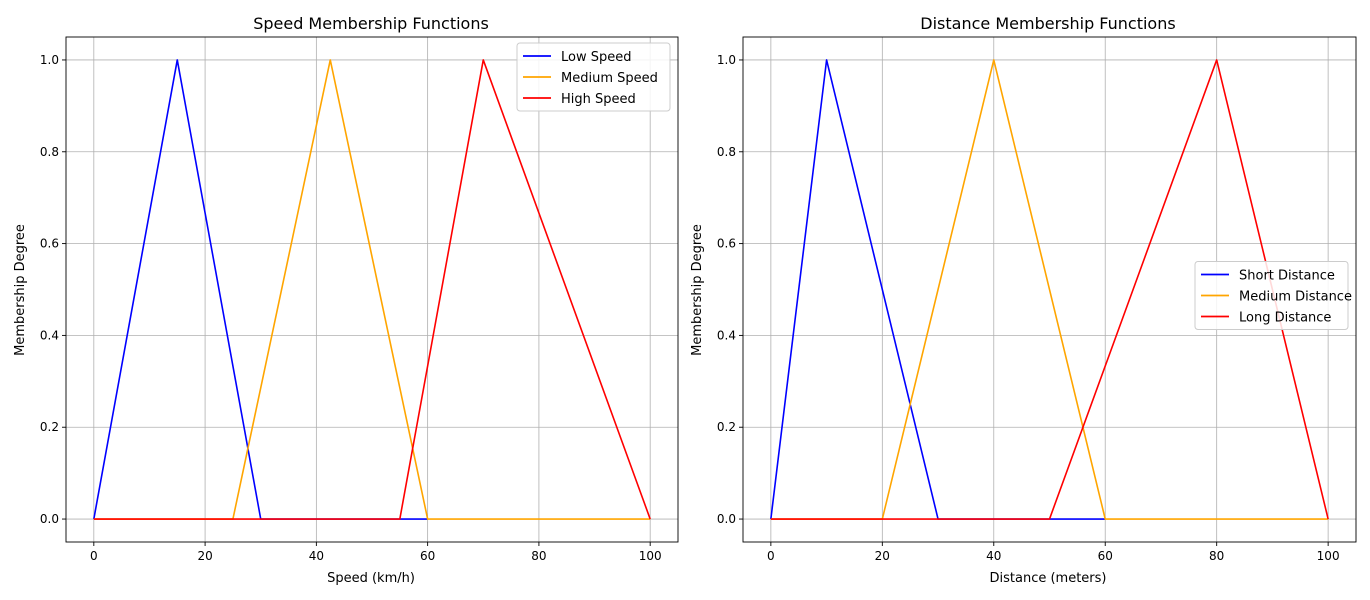  Describe the element at coordinates (1287, 276) in the screenshot. I see `legend-label-short-distance: Short Distance` at that location.